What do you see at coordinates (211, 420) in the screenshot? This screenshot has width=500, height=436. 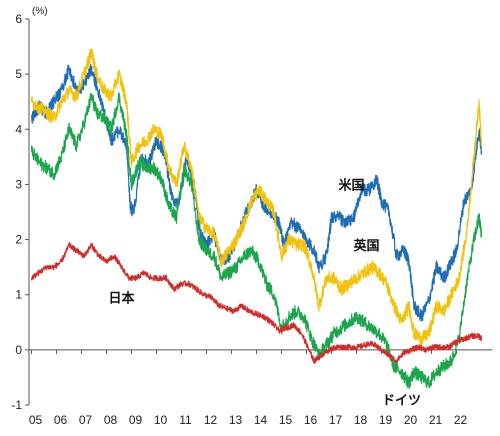 I see `x-tick-label: 12` at bounding box center [211, 420].